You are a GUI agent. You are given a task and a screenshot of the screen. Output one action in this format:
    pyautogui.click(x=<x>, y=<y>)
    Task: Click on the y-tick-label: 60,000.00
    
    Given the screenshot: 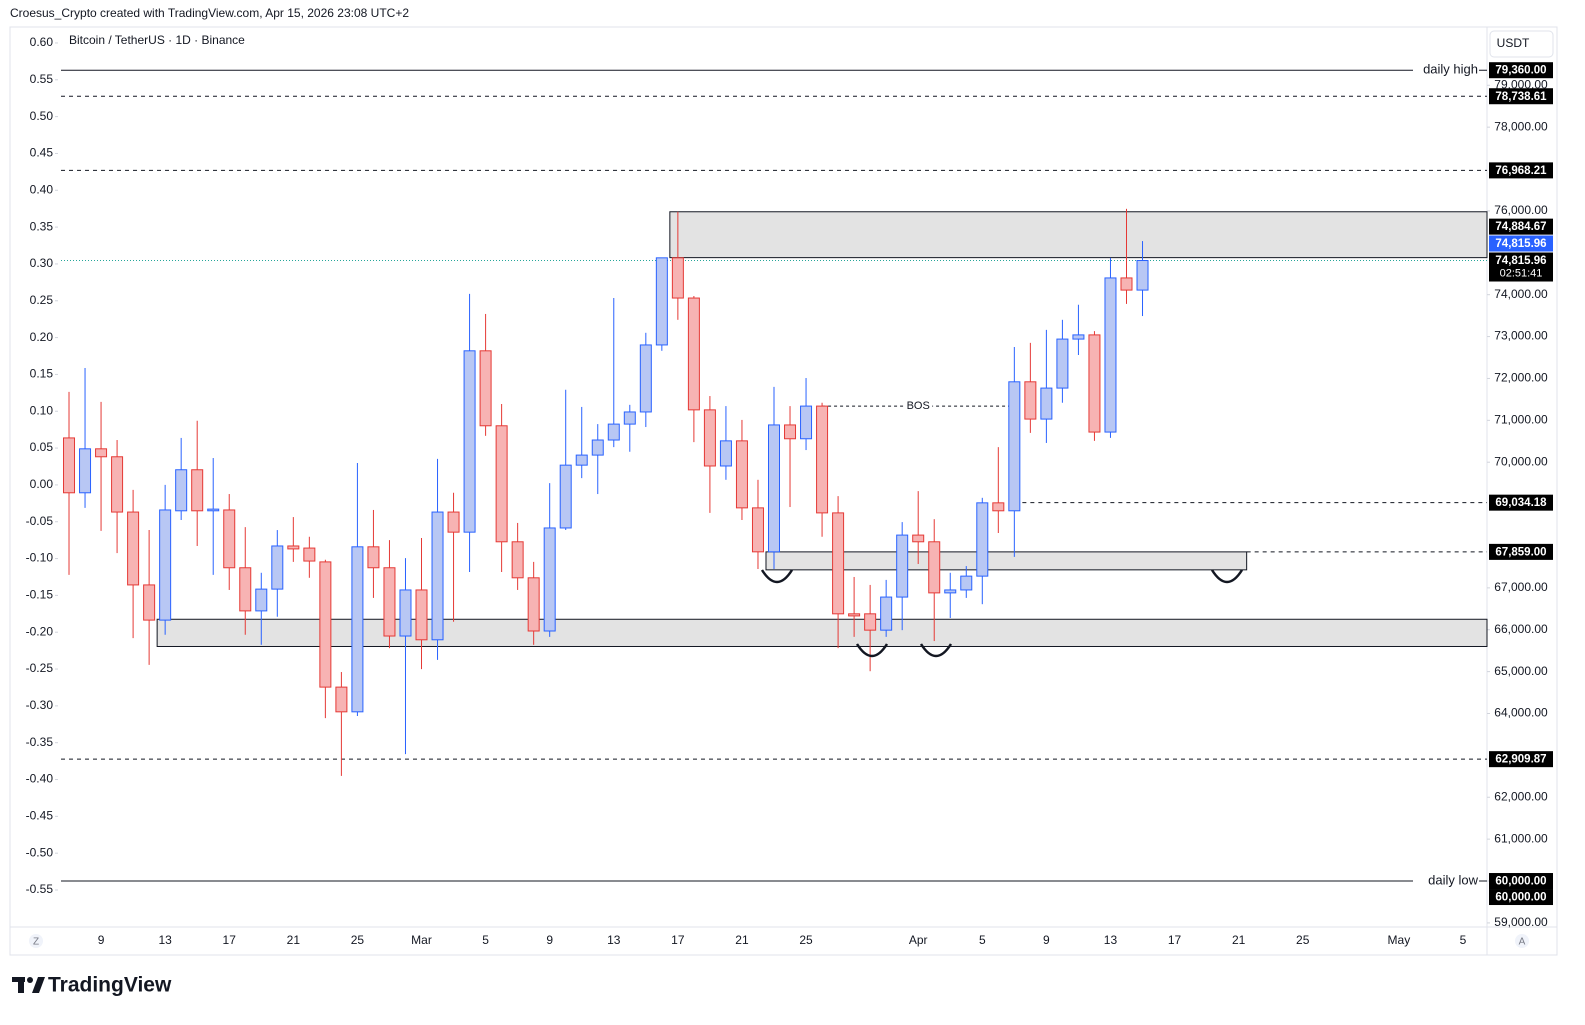 What is the action you would take?
    pyautogui.click(x=1520, y=898)
    